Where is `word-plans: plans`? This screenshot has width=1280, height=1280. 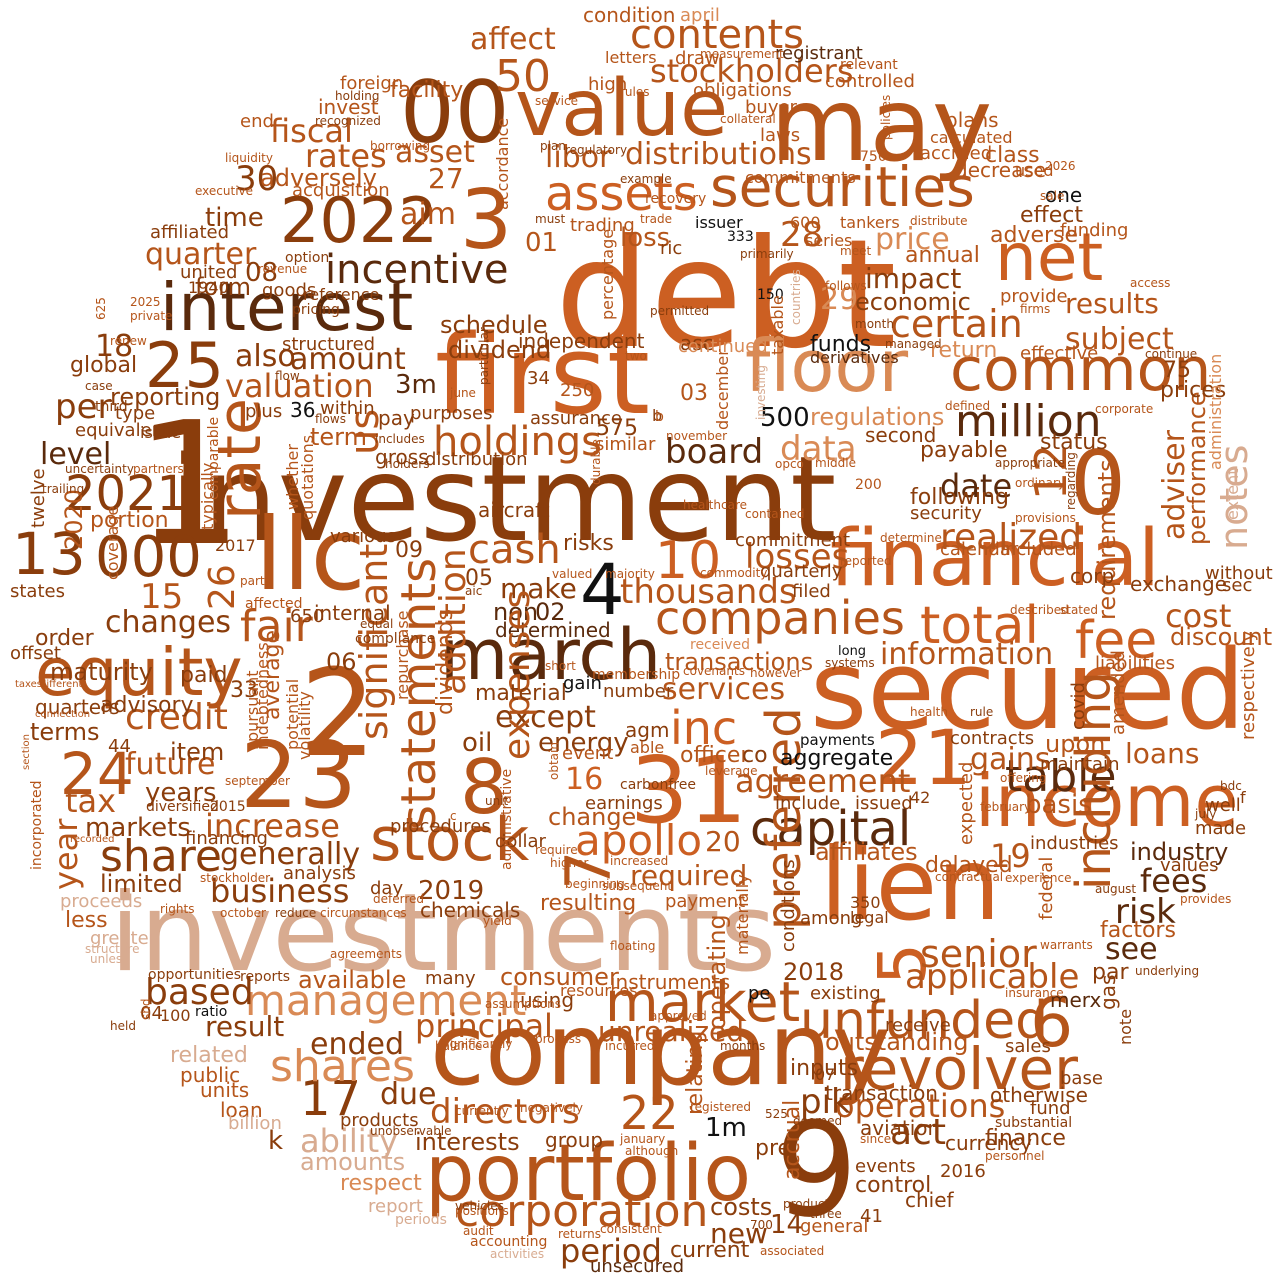
word-plans: plans is located at coordinates (972, 120).